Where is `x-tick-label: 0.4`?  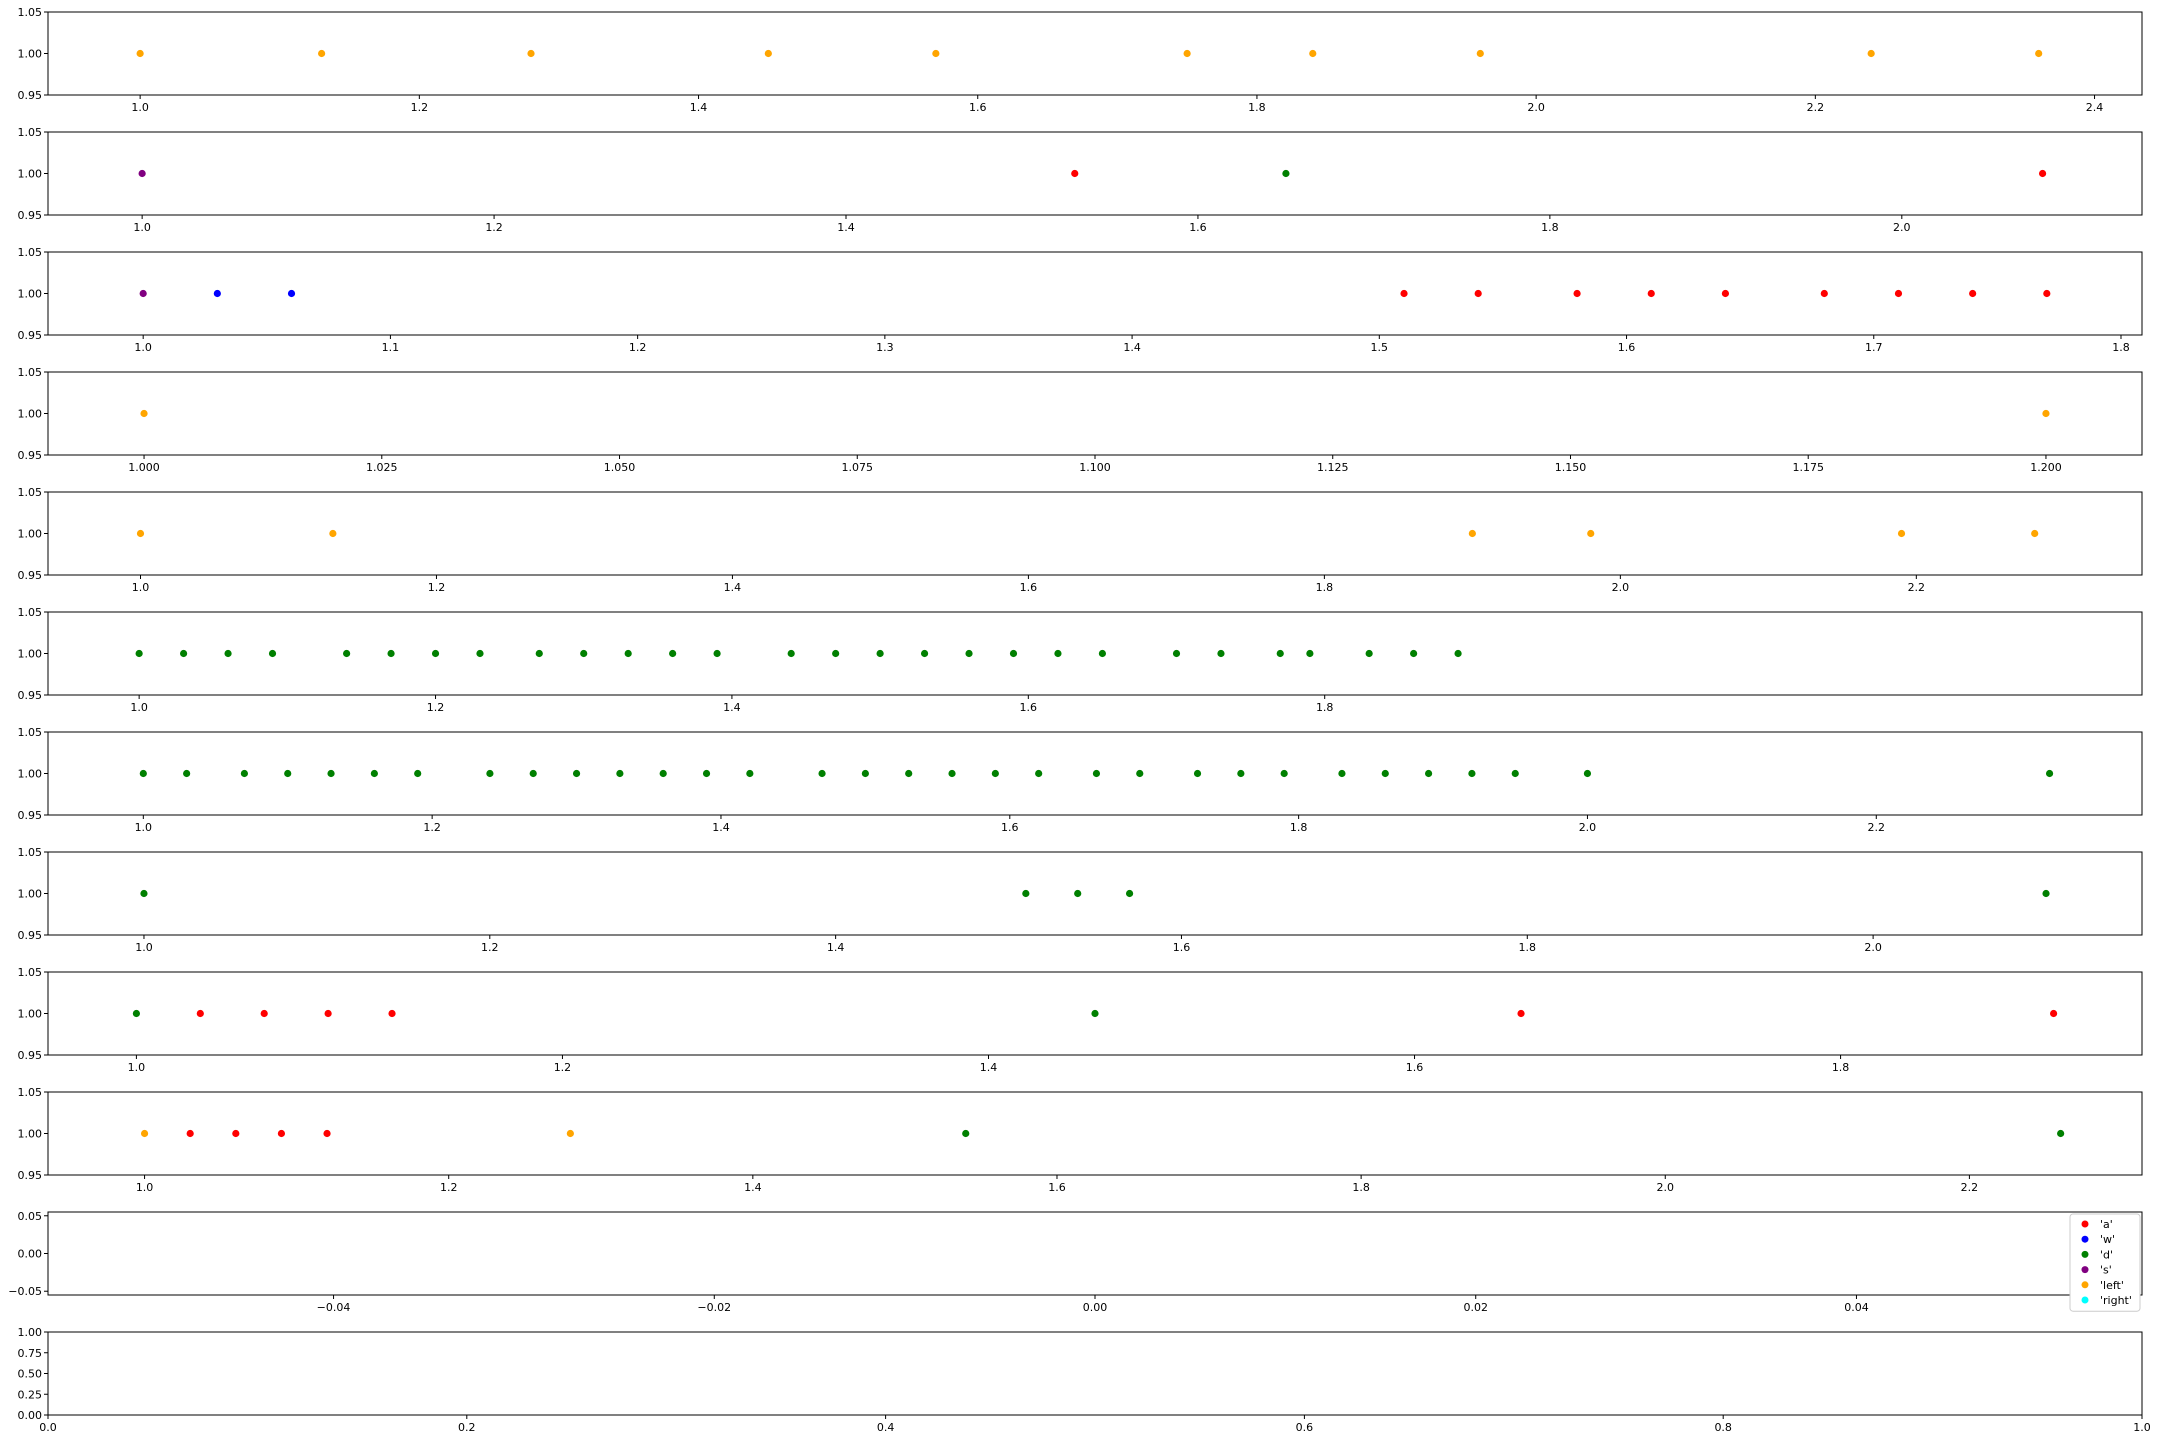 x-tick-label: 0.4 is located at coordinates (886, 1427).